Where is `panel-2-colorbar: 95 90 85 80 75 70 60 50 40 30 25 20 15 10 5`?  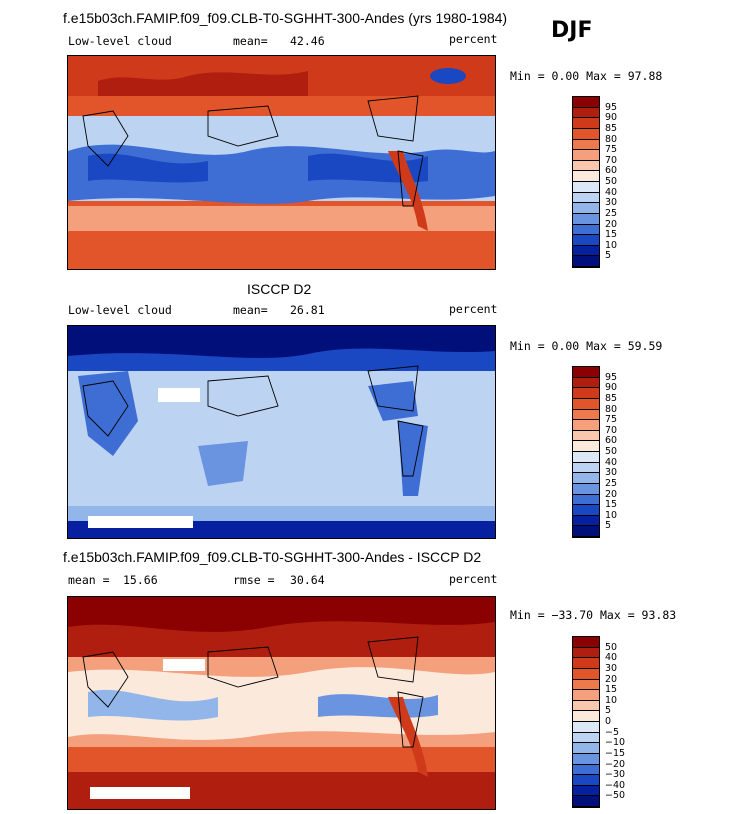 panel-2-colorbar: 95 90 85 80 75 70 60 50 40 30 25 20 15 10 5 is located at coordinates (594, 452).